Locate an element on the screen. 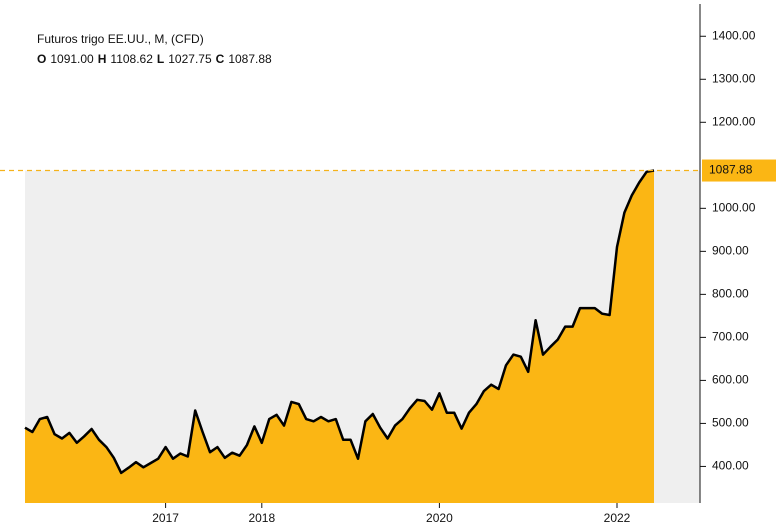 The image size is (778, 528). ohlc-key: H is located at coordinates (102, 59).